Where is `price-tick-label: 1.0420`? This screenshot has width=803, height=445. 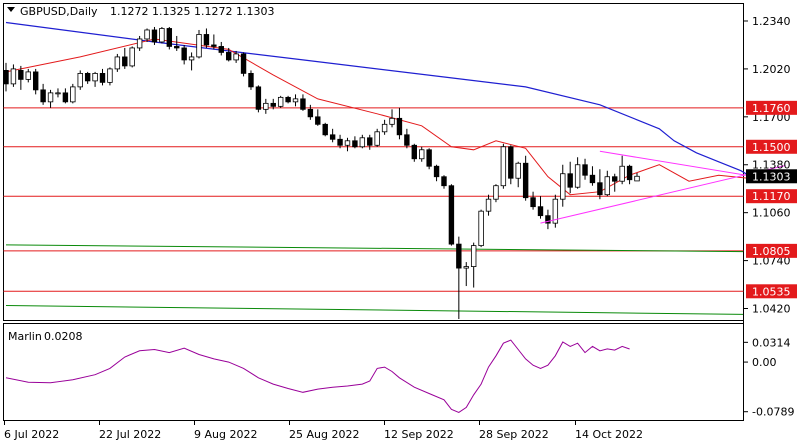
price-tick-label: 1.0420 is located at coordinates (771, 309).